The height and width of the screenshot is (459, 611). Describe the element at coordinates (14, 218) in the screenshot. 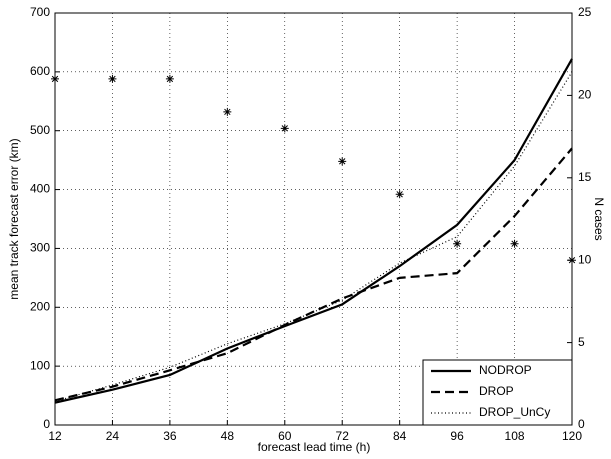

I see `y-axis-label: mean track forecast error (km)` at that location.